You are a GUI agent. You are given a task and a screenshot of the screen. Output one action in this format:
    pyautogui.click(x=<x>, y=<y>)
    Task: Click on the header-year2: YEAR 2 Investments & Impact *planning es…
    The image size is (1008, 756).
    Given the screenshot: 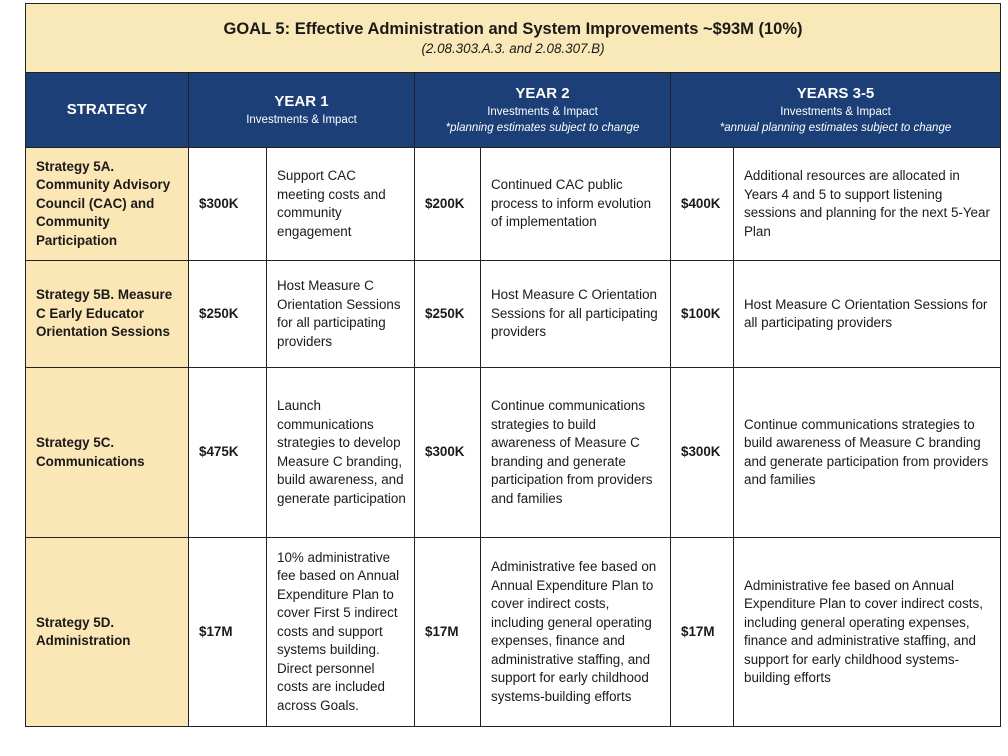 What is the action you would take?
    pyautogui.click(x=542, y=110)
    